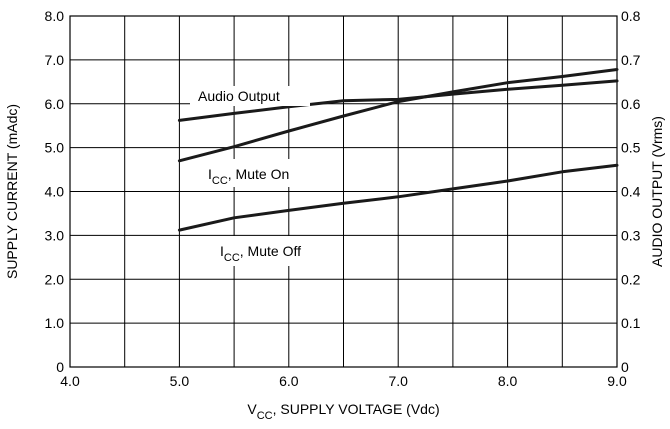 The width and height of the screenshot is (670, 429). Describe the element at coordinates (398, 100) in the screenshot. I see `series-line-audio-output` at that location.